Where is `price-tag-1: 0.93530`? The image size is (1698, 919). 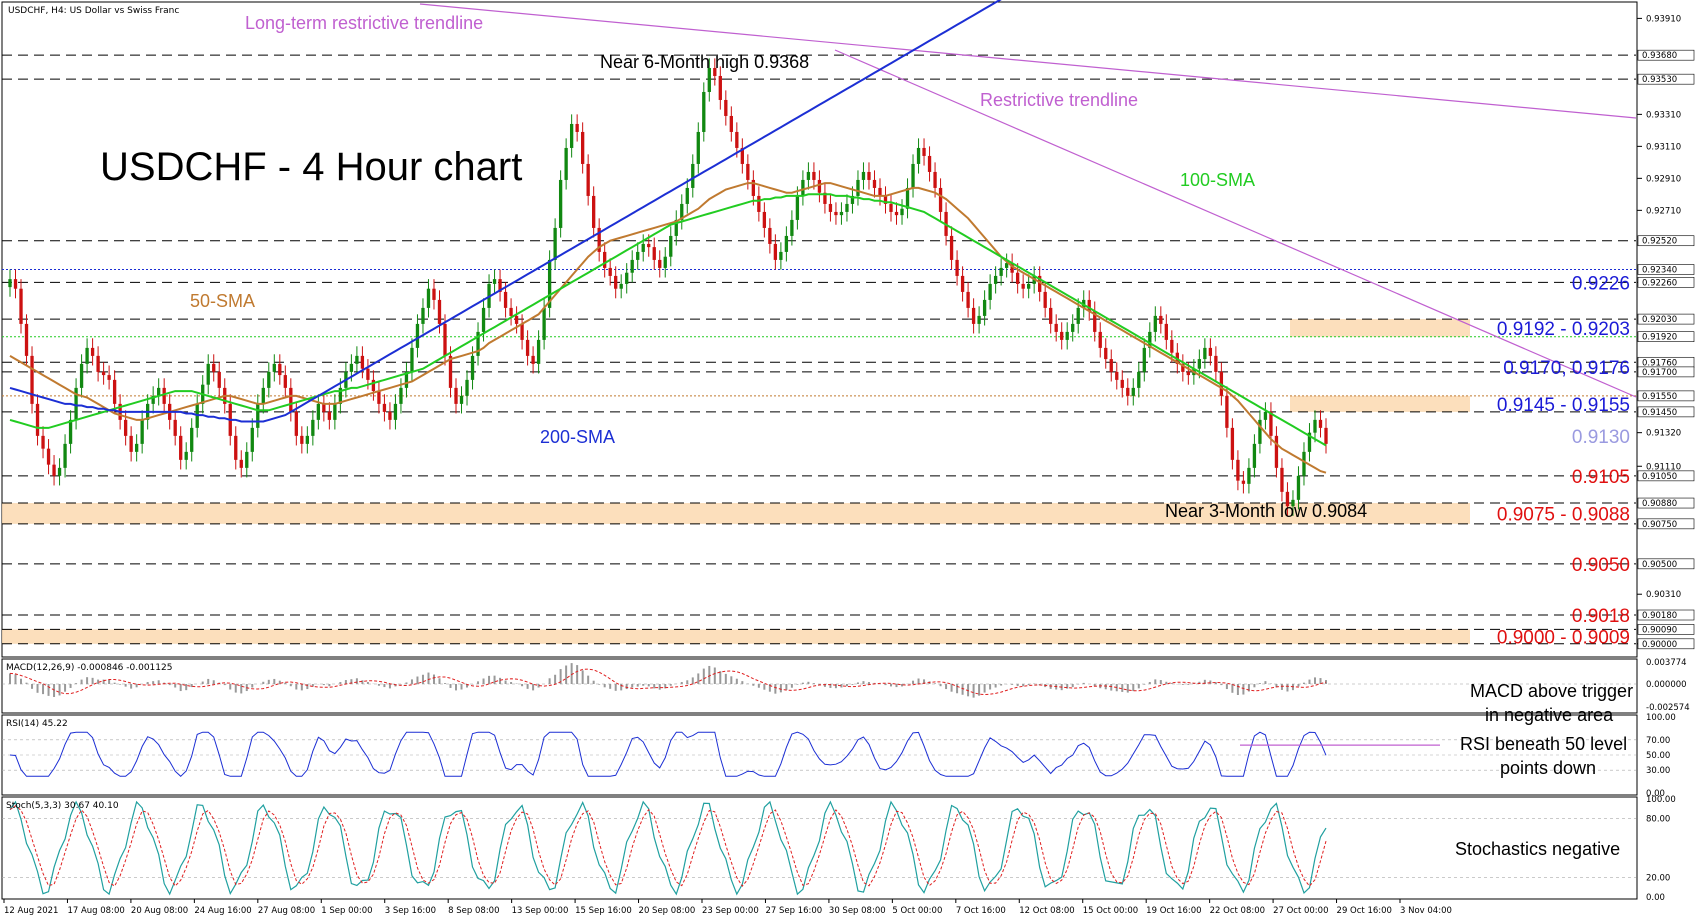 price-tag-1: 0.93530 is located at coordinates (1659, 80).